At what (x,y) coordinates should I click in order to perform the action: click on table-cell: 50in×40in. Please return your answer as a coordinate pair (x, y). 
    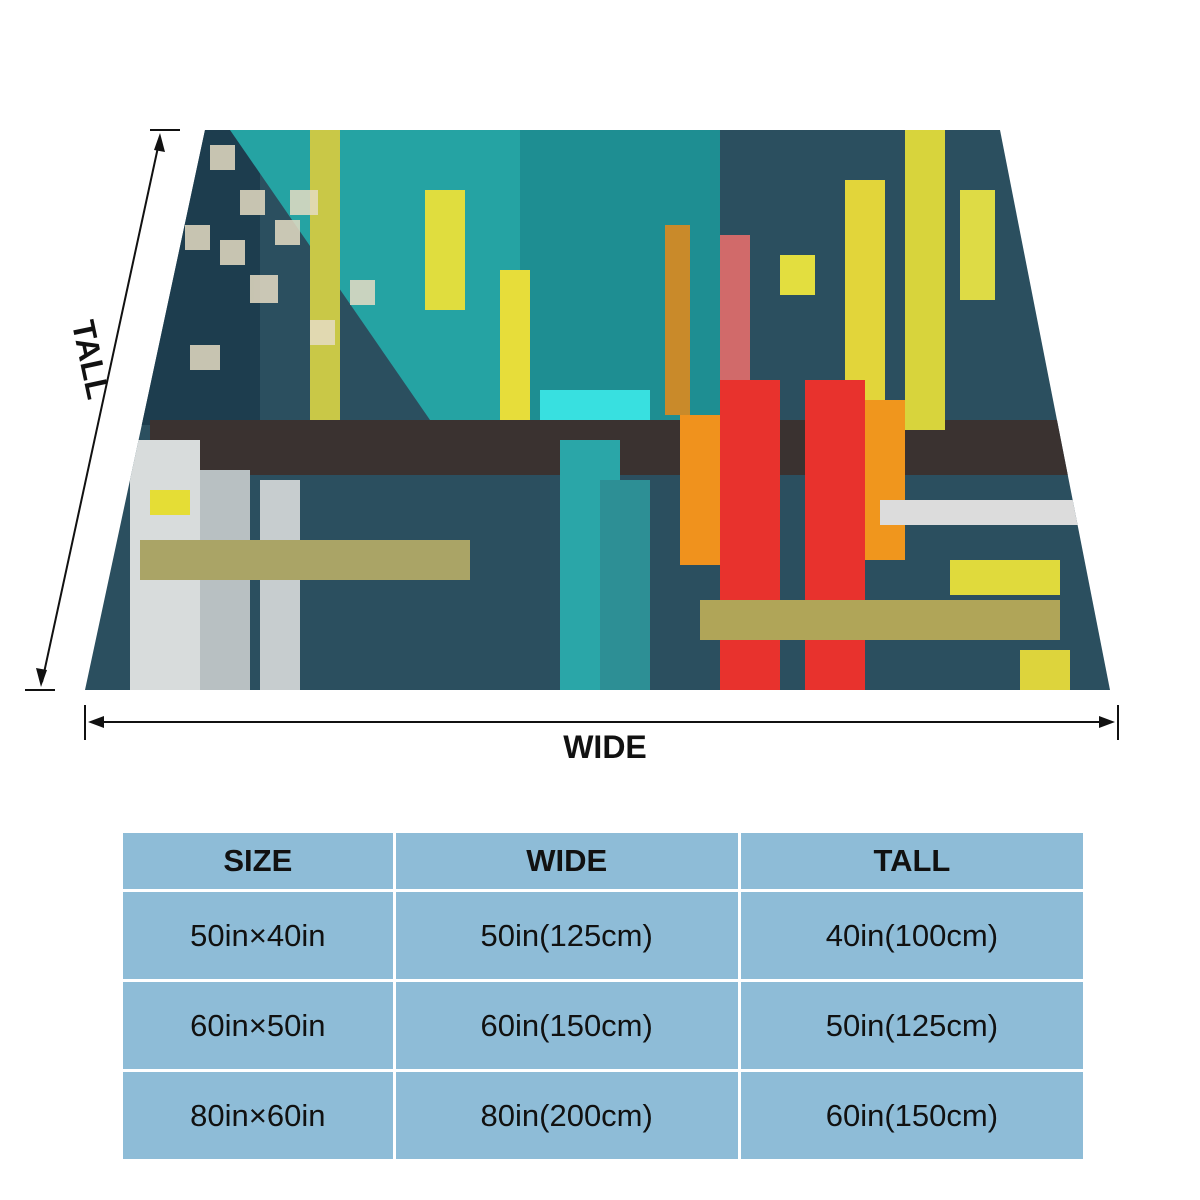
    Looking at the image, I should click on (258, 935).